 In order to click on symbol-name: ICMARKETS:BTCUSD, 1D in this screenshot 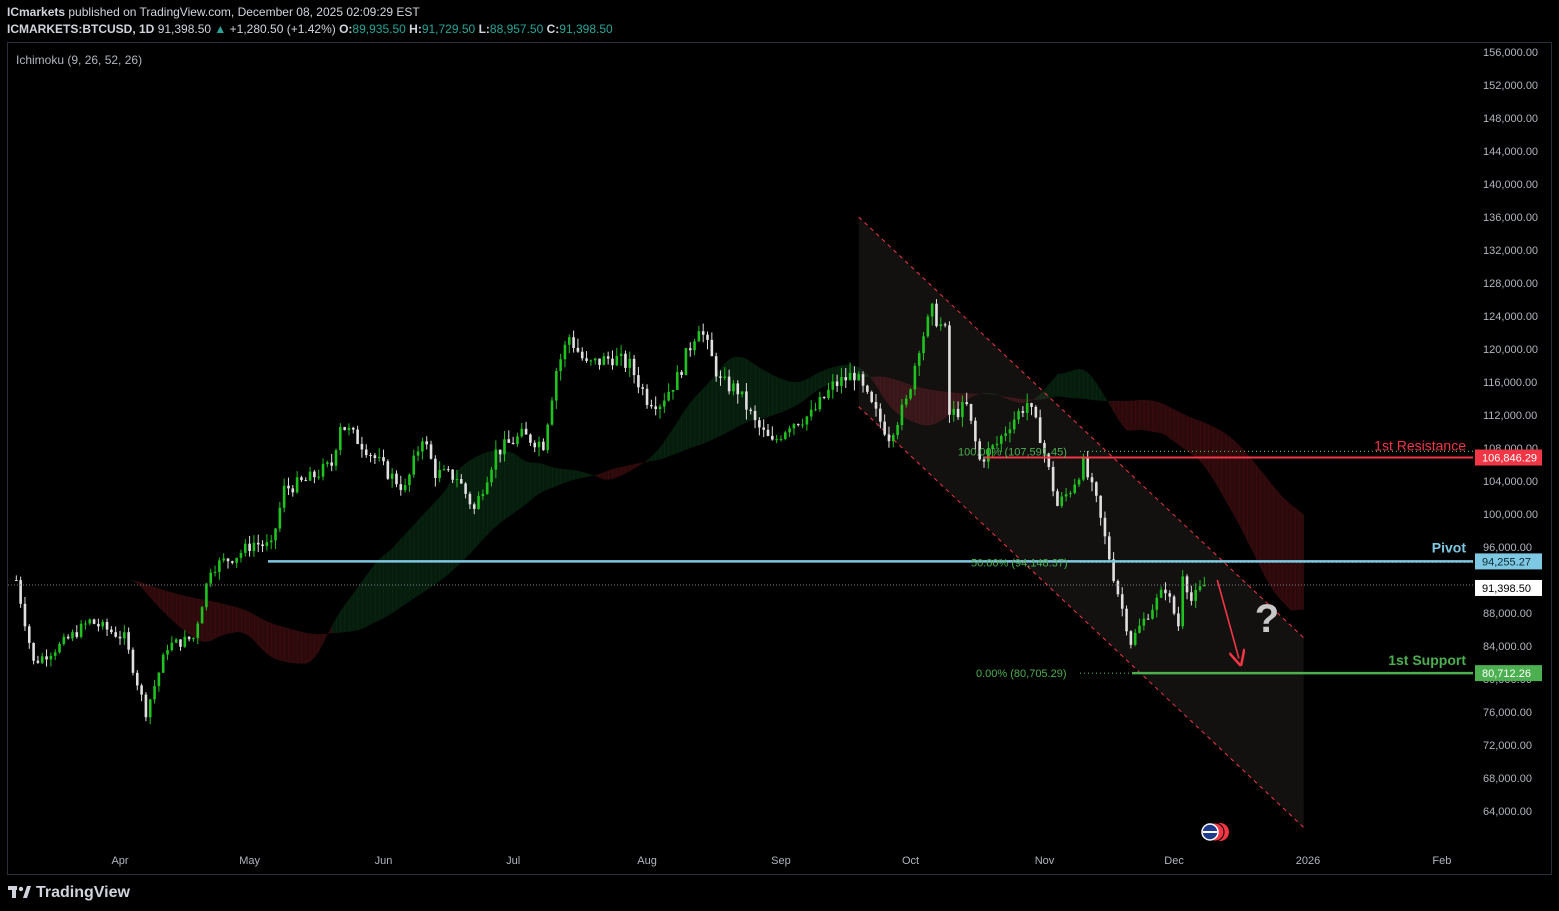, I will do `click(81, 29)`.